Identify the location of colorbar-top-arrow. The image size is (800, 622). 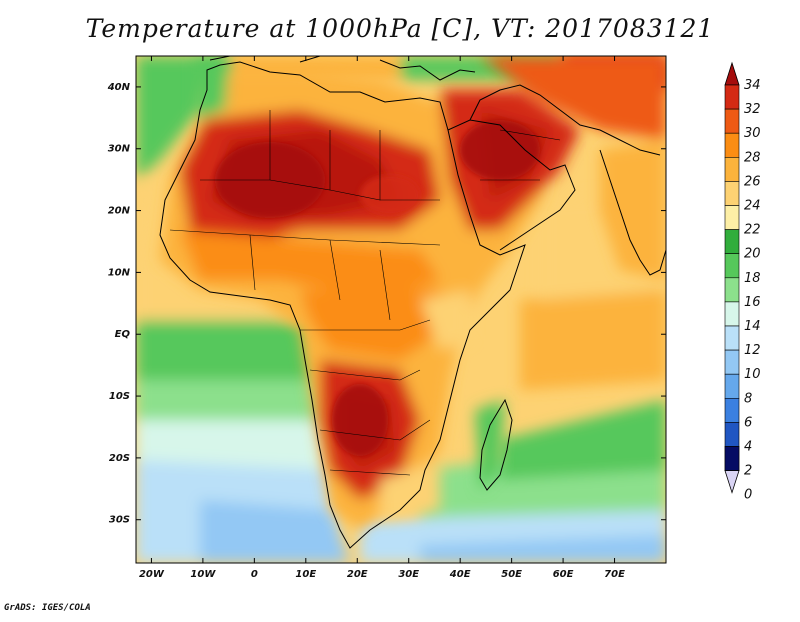
(732, 73).